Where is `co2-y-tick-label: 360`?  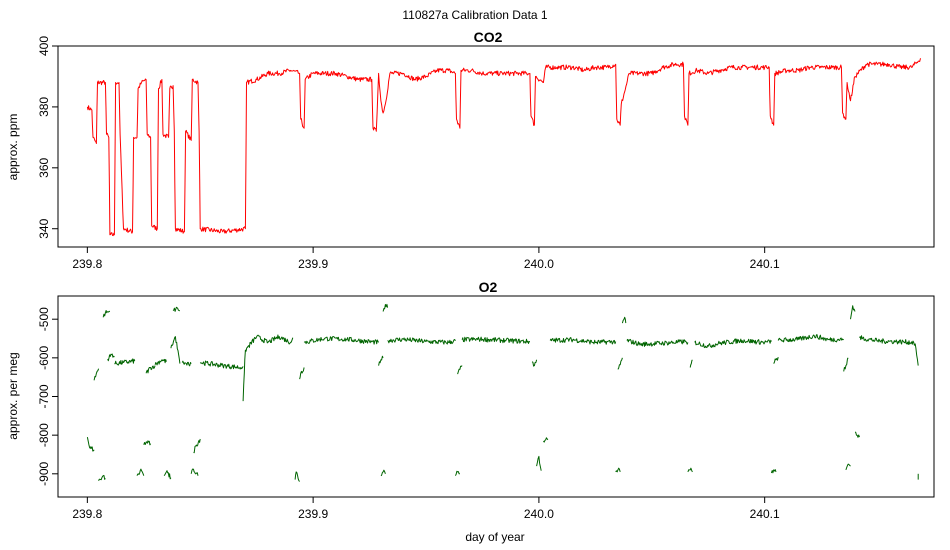 co2-y-tick-label: 360 is located at coordinates (44, 167).